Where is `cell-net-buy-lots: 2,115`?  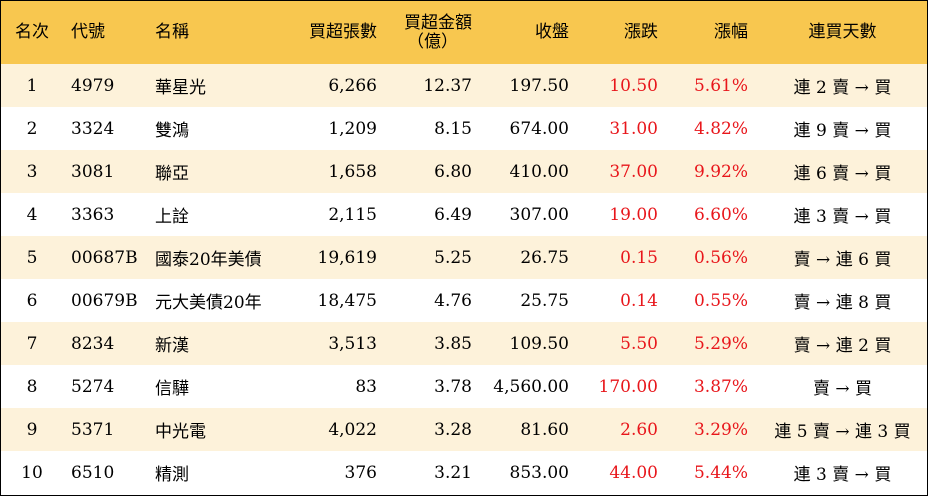 cell-net-buy-lots: 2,115 is located at coordinates (352, 214).